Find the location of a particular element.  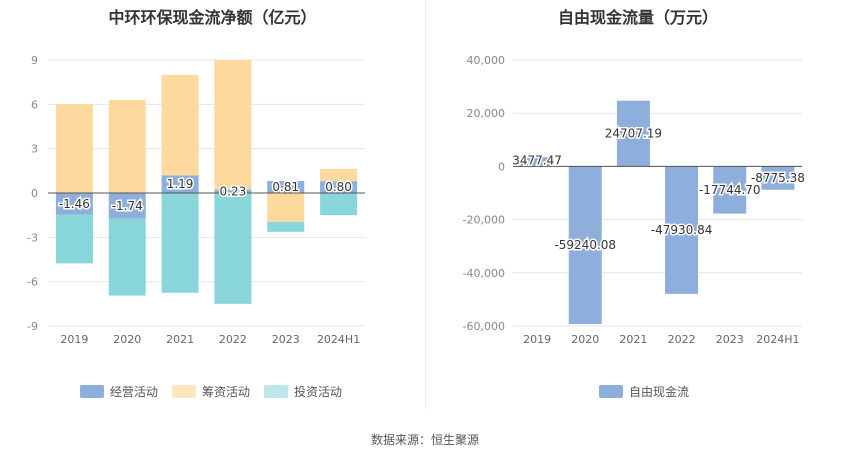

data-label: -17744.70 is located at coordinates (730, 190).